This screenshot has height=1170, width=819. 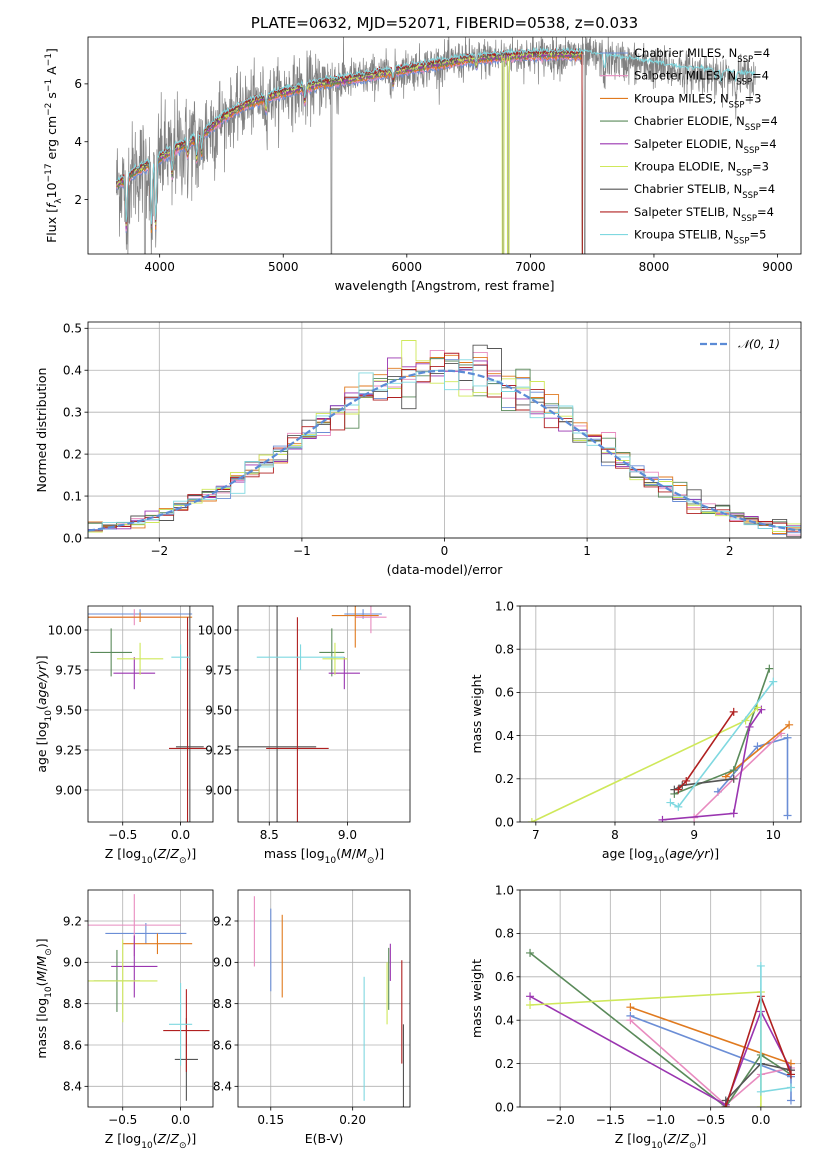 What do you see at coordinates (270, 1120) in the screenshot?
I see `mass_vs_ebv-xtick-label: 0.15` at bounding box center [270, 1120].